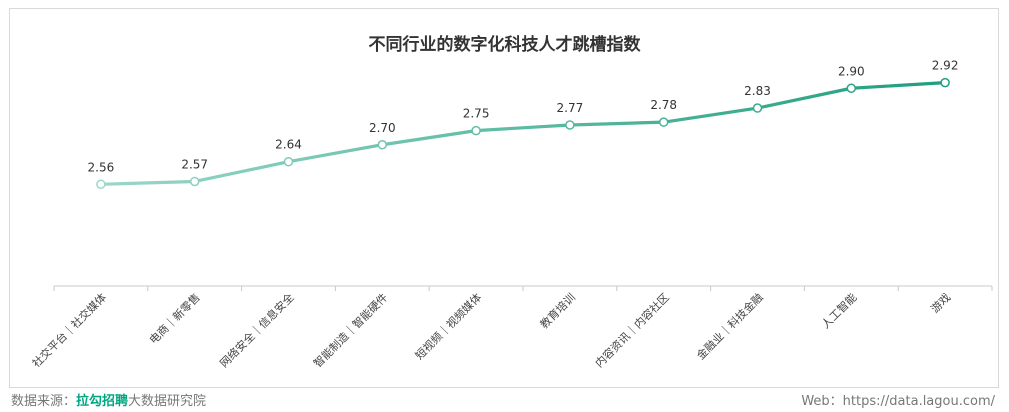 This screenshot has height=412, width=1009. What do you see at coordinates (570, 108) in the screenshot?
I see `data-label: 2.77` at bounding box center [570, 108].